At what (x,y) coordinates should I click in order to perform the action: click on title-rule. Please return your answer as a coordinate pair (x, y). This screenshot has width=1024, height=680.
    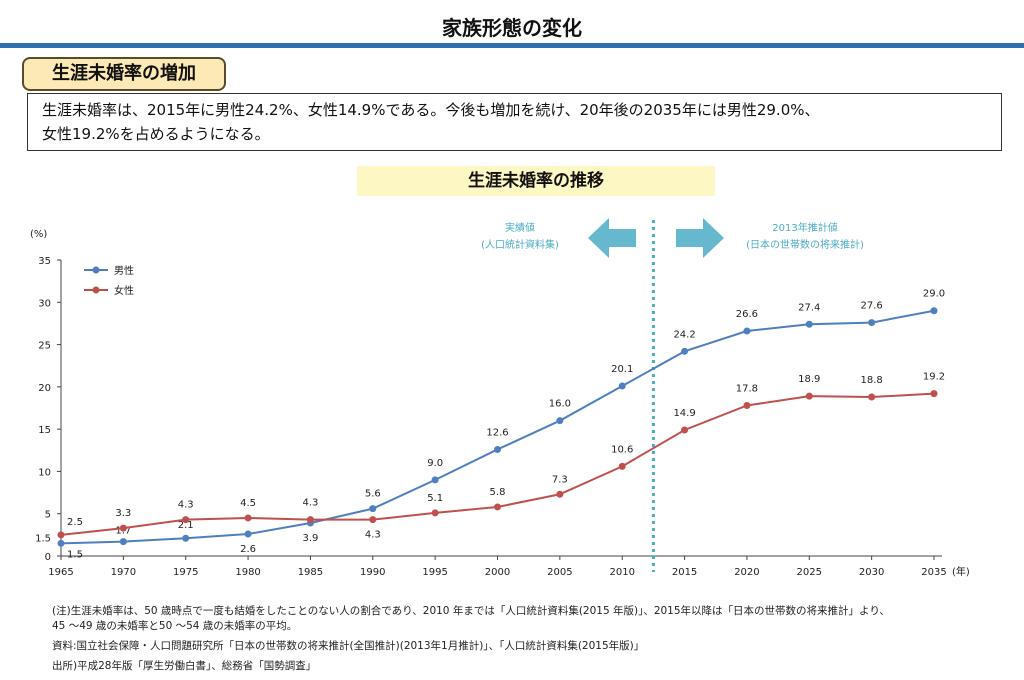
    Looking at the image, I should click on (512, 45).